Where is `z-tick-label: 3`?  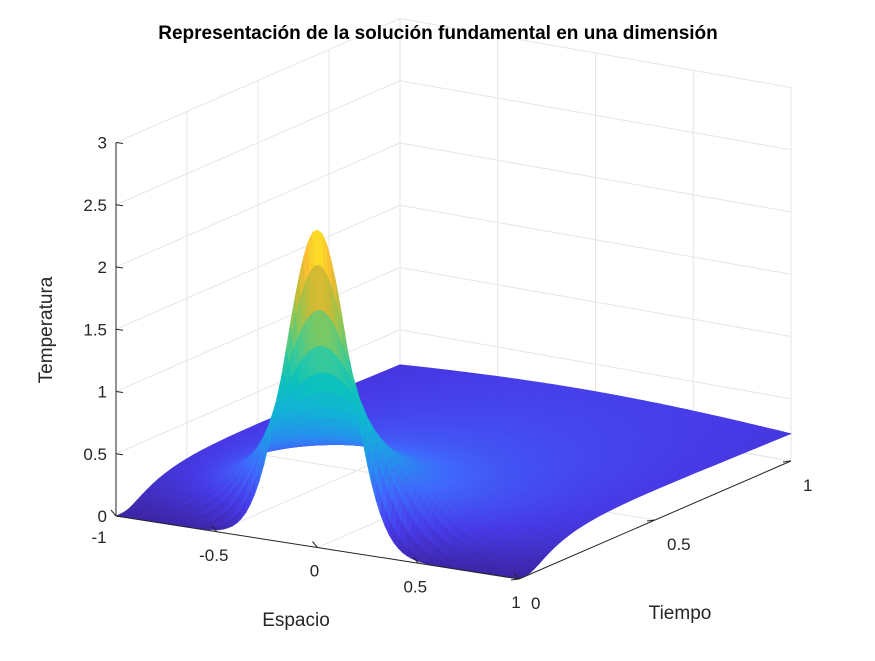 z-tick-label: 3 is located at coordinates (102, 143).